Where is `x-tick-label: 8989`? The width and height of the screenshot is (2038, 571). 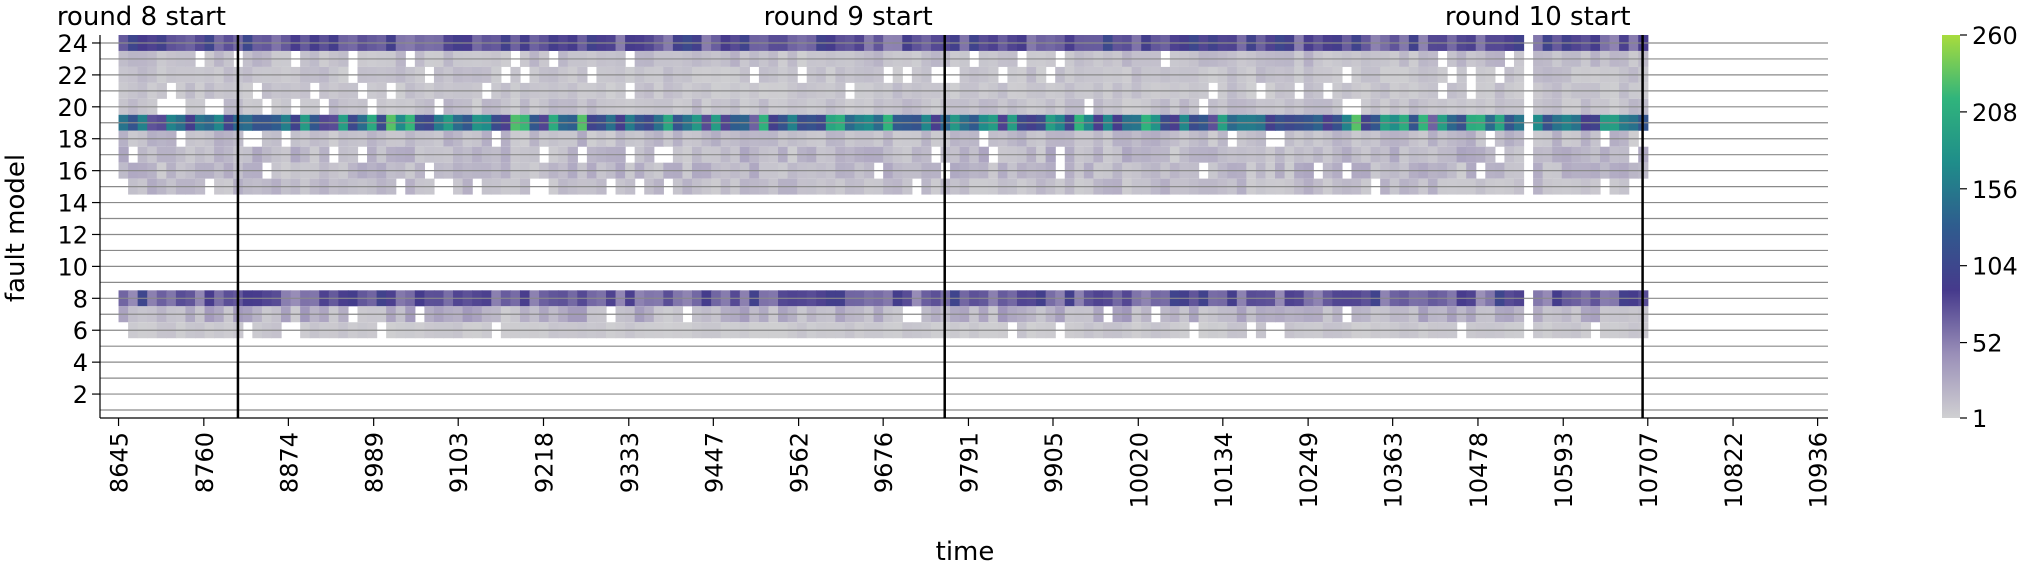 x-tick-label: 8989 is located at coordinates (375, 462).